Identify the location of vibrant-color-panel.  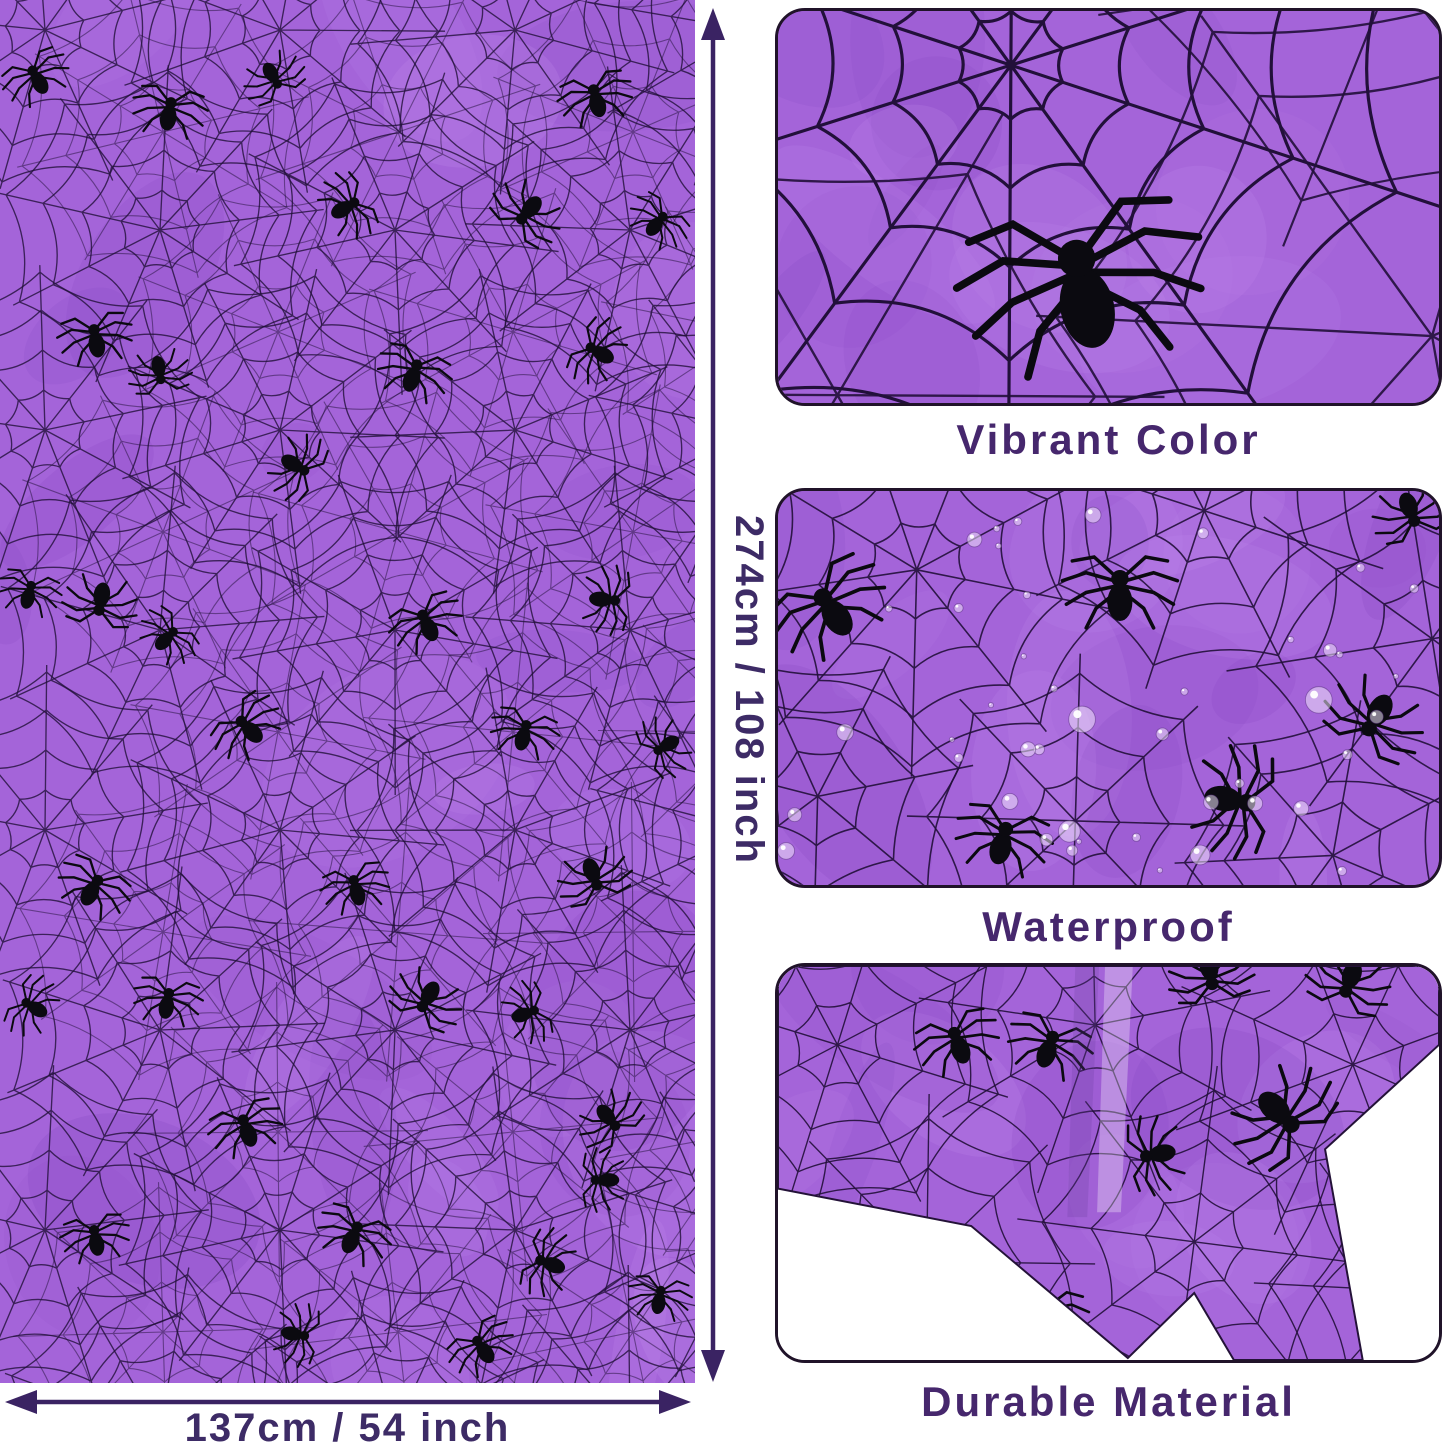
(1108, 207).